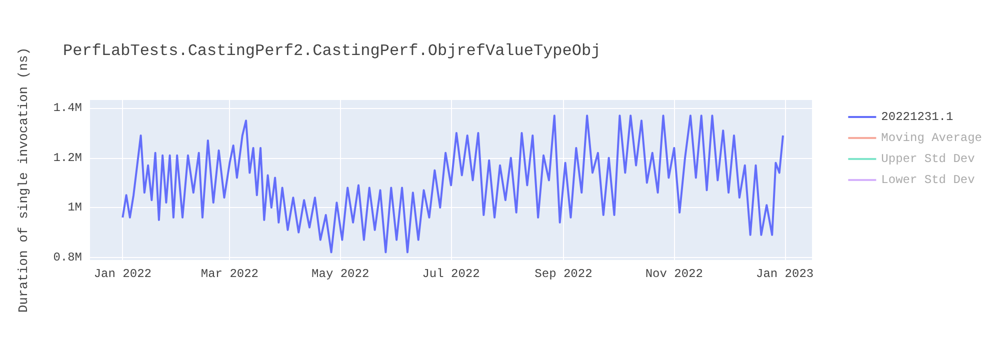  What do you see at coordinates (451, 274) in the screenshot?
I see `x-tick-label: Jul 2022` at bounding box center [451, 274].